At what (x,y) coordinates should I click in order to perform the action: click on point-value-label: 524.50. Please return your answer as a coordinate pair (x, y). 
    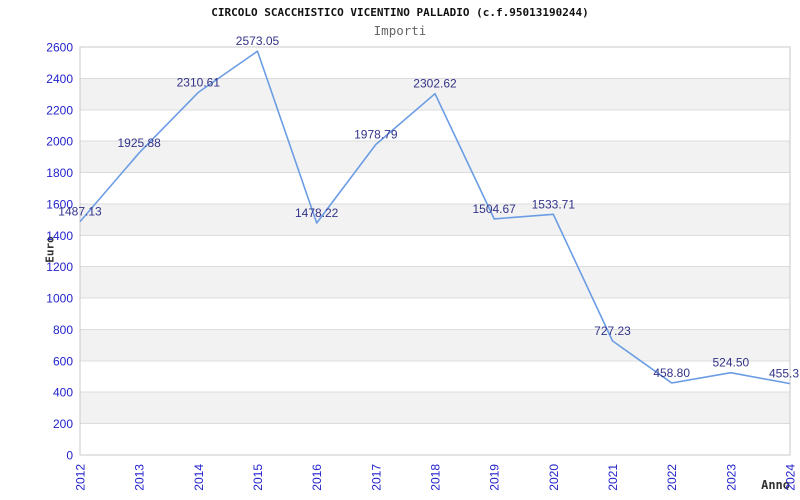
    Looking at the image, I should click on (730, 363).